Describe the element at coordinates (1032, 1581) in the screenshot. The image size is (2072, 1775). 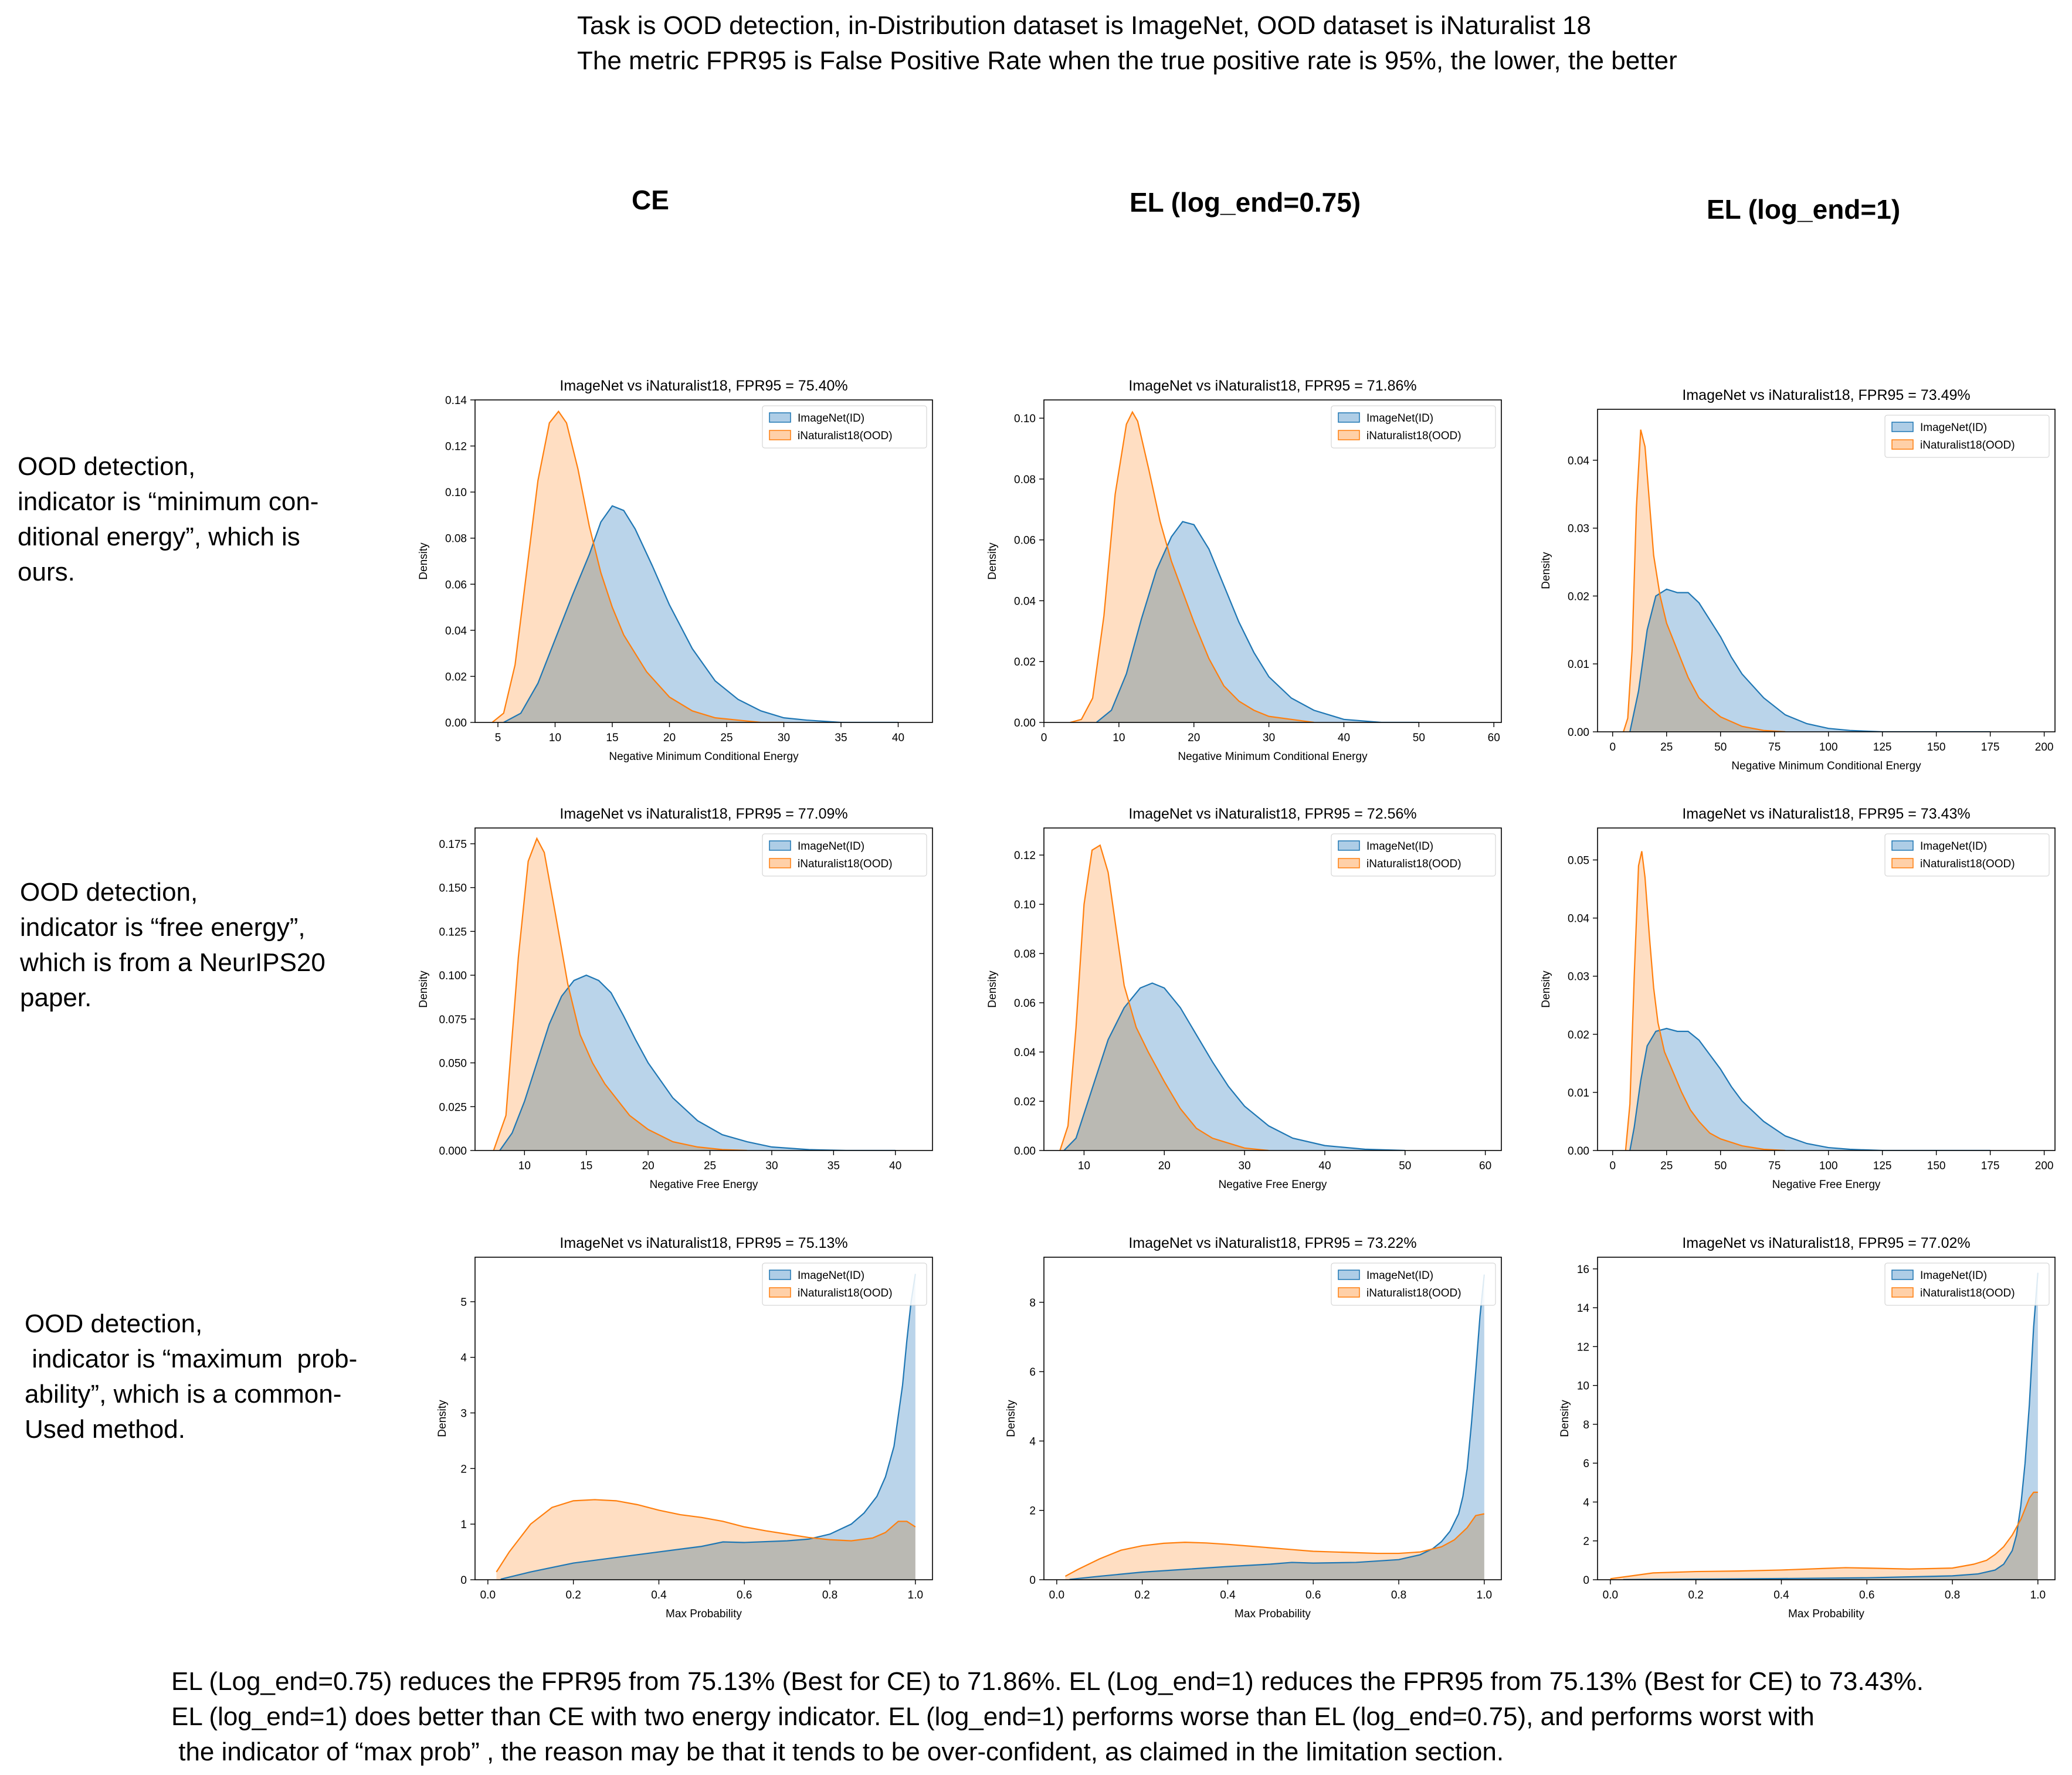
I see `y-tick-label: 0` at that location.